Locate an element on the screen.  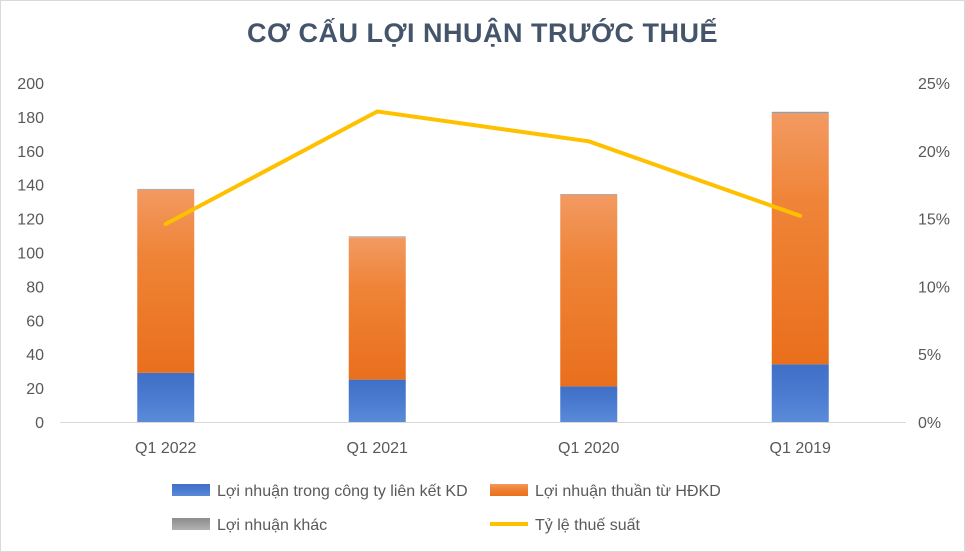
y2-tick-label: 20% is located at coordinates (934, 152).